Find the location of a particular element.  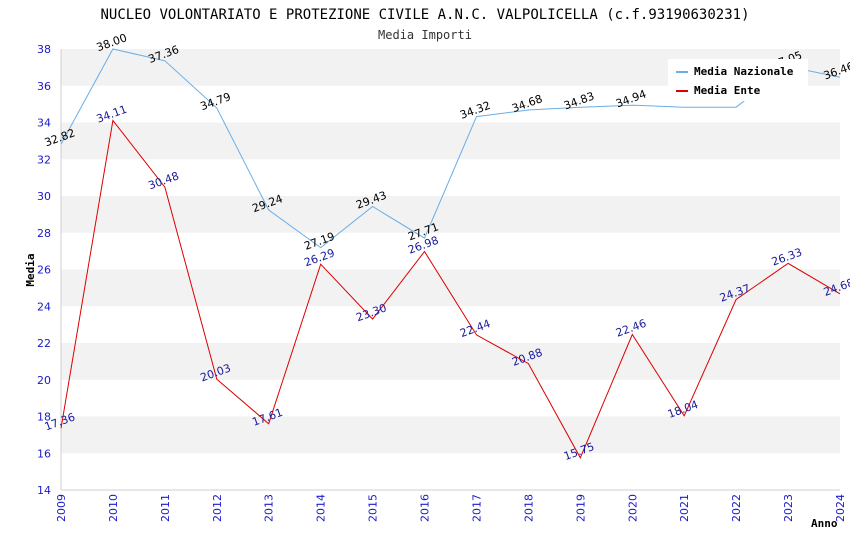

x-tick-label: 2016 is located at coordinates (425, 508).